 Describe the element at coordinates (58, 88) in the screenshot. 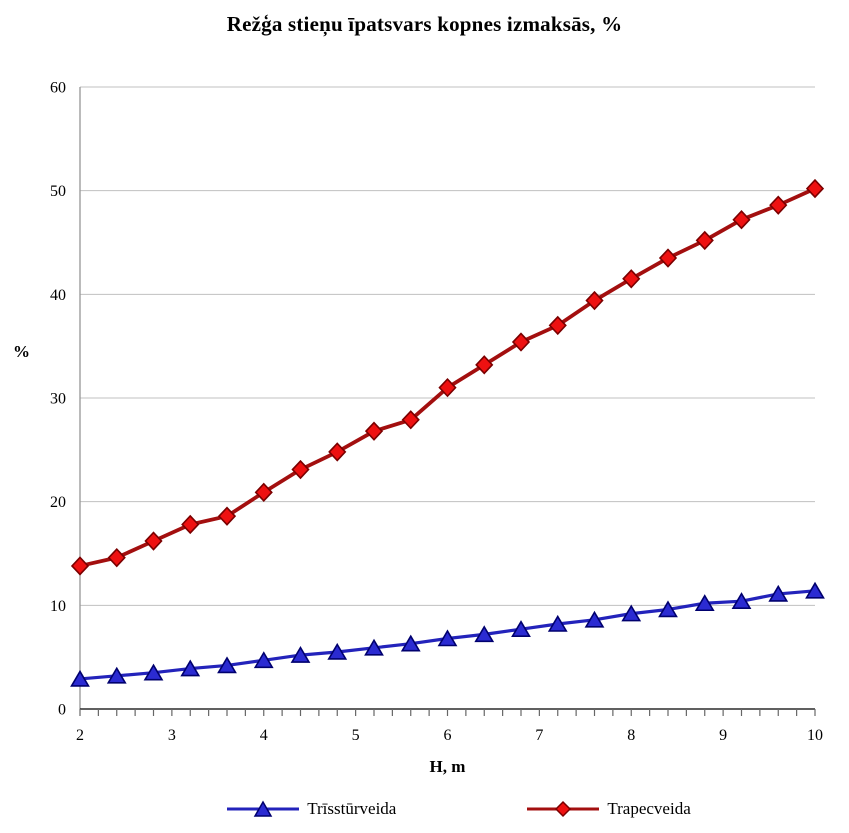

I see `y-tick-label: 60` at that location.